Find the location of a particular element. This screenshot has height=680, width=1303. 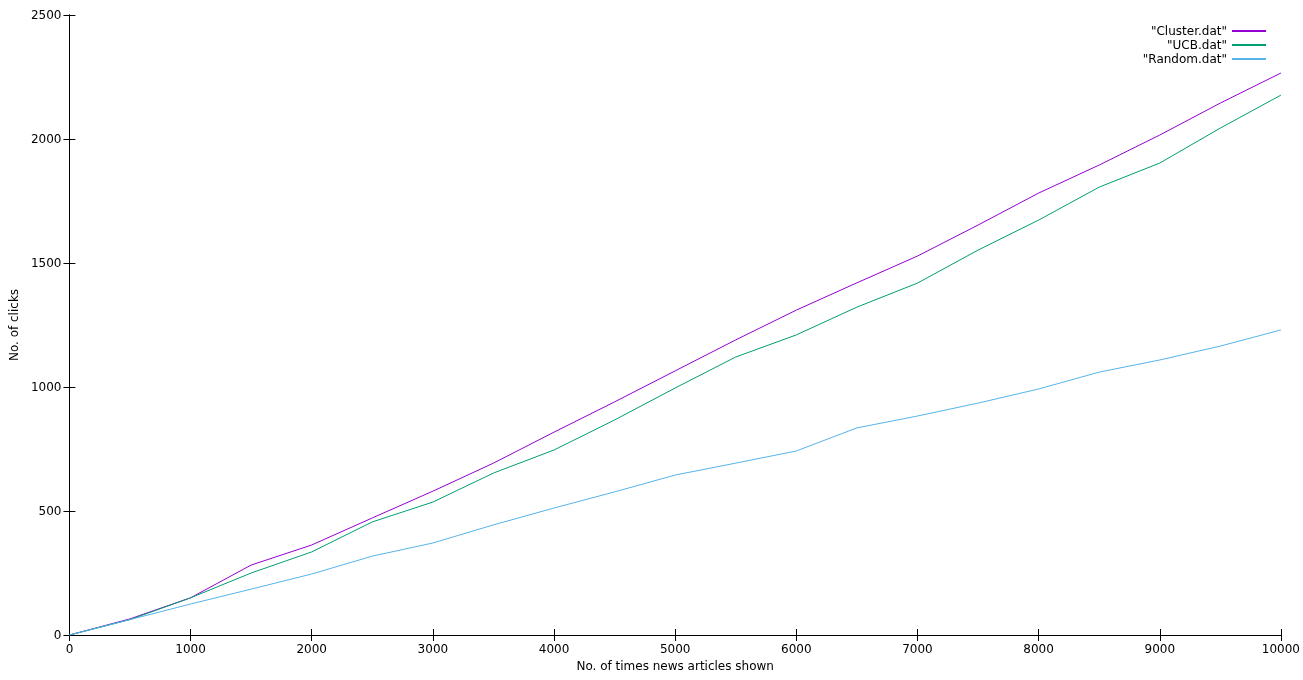

x-tick-label: 2000 is located at coordinates (312, 649).